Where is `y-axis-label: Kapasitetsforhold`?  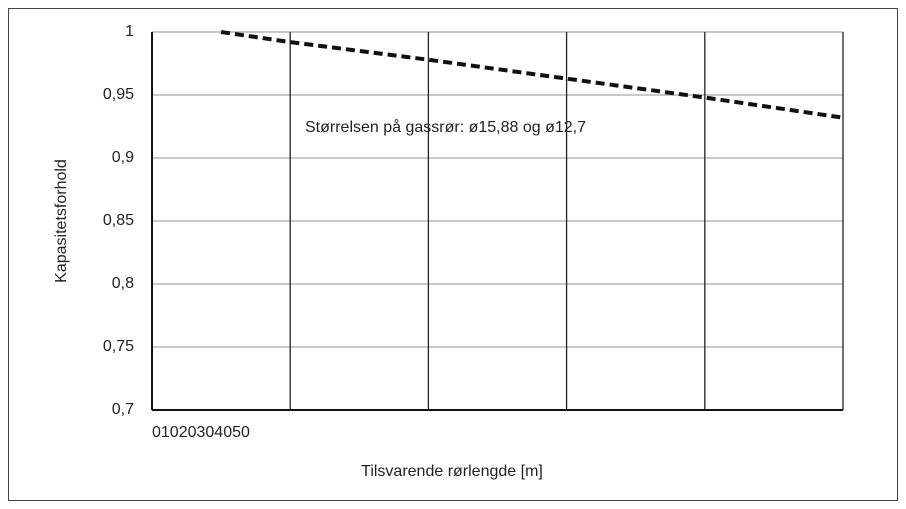 y-axis-label: Kapasitetsforhold is located at coordinates (61, 221).